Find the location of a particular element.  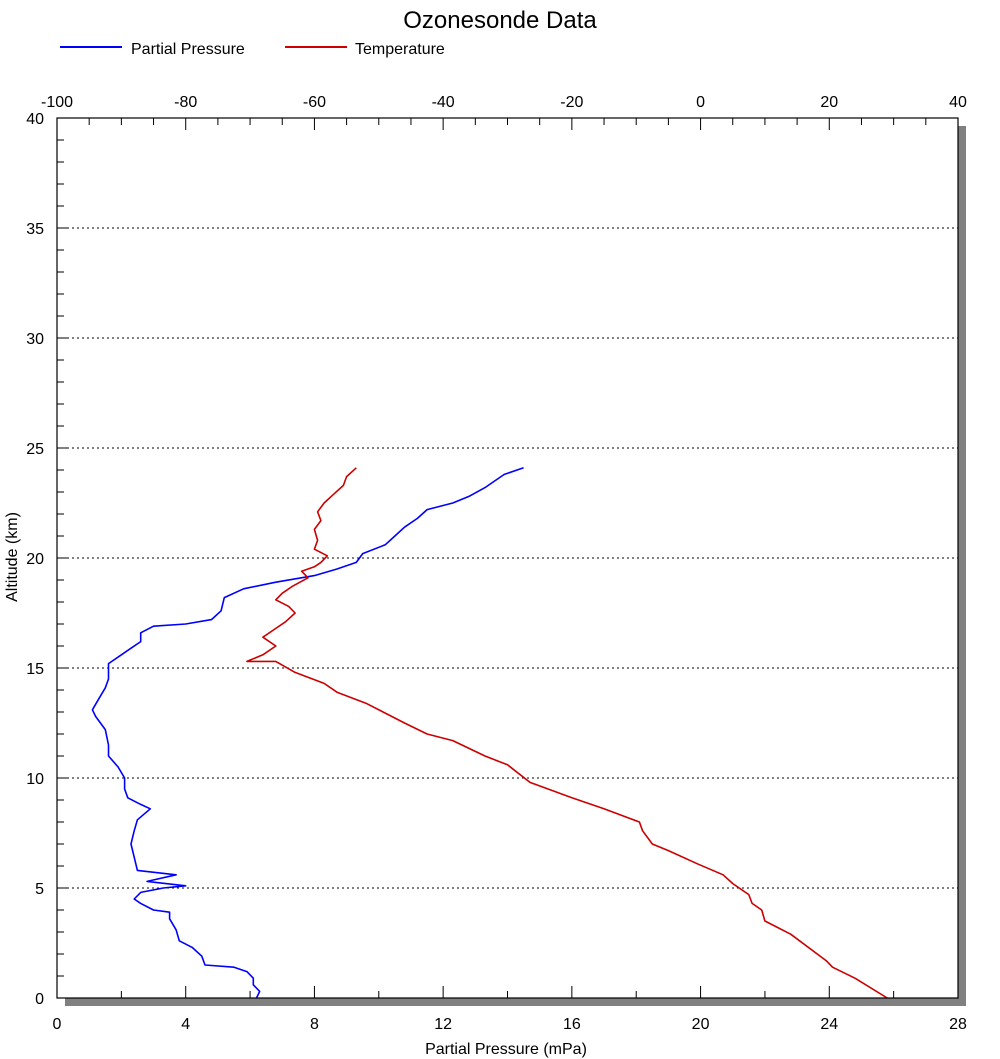

y-axis-label: Altitude (km) is located at coordinates (12, 557).